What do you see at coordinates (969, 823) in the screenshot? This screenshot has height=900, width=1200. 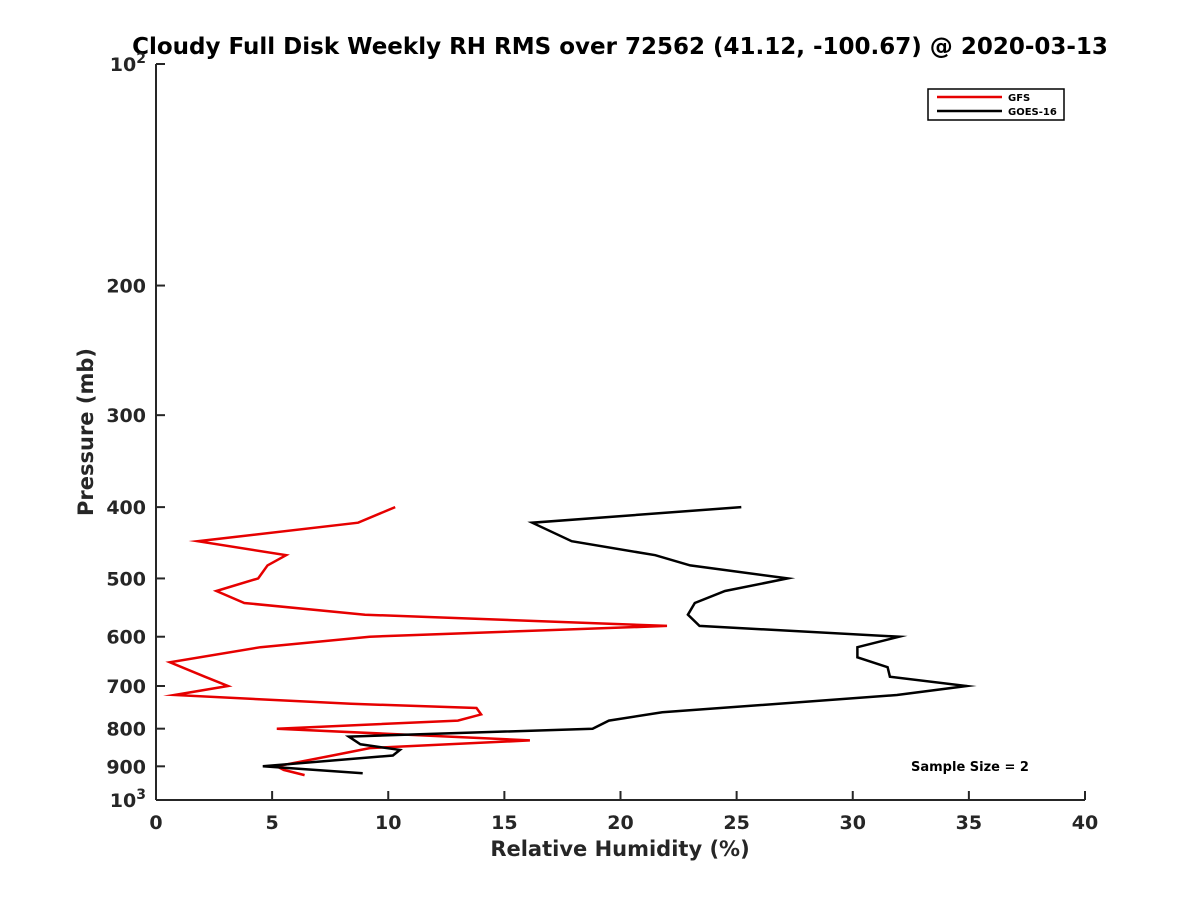 I see `x-tick-label: 35` at bounding box center [969, 823].